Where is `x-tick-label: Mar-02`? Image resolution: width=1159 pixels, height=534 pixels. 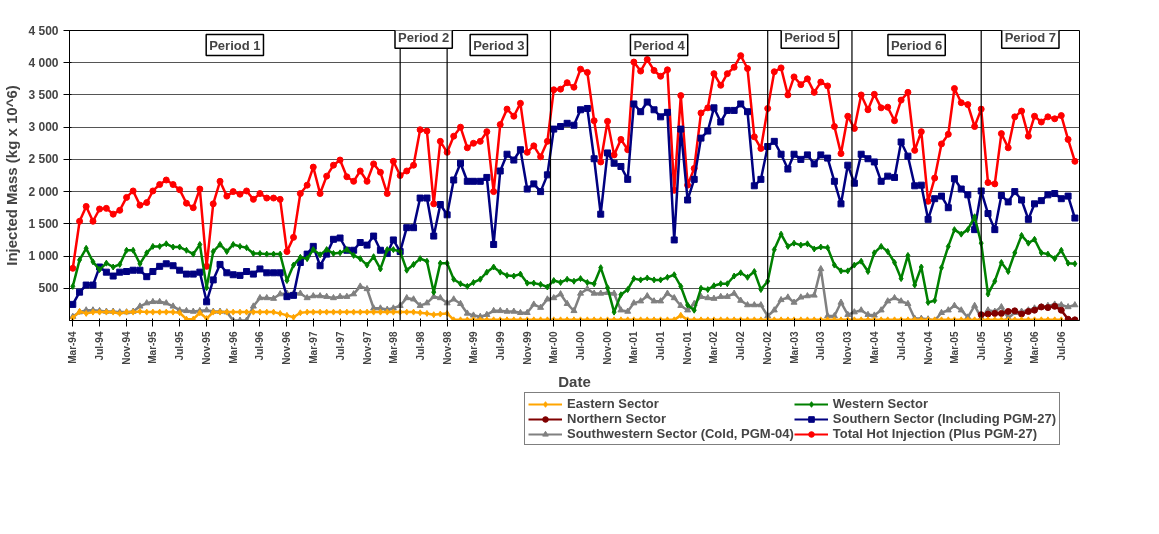
x-tick-label: Mar-02 is located at coordinates (714, 347).